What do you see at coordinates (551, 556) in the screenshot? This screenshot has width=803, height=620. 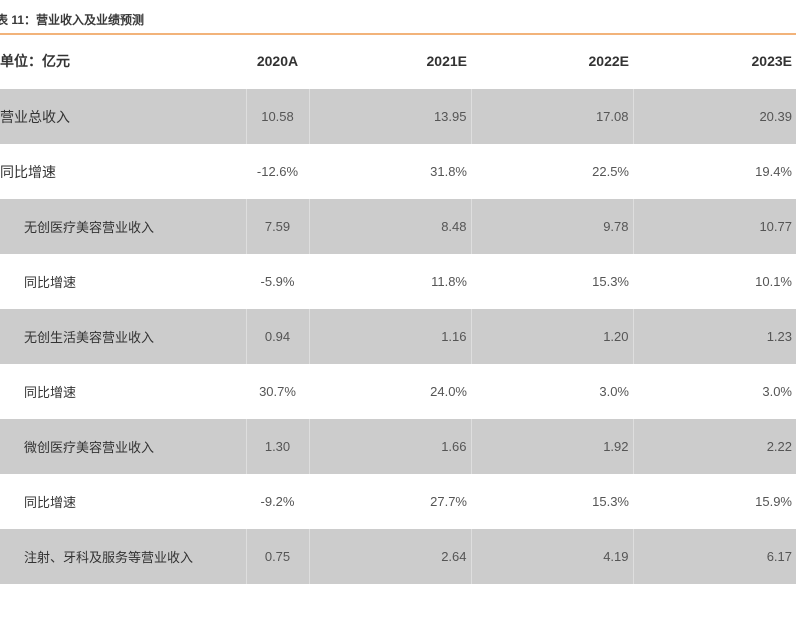 I see `cell-2022e: 4.19` at bounding box center [551, 556].